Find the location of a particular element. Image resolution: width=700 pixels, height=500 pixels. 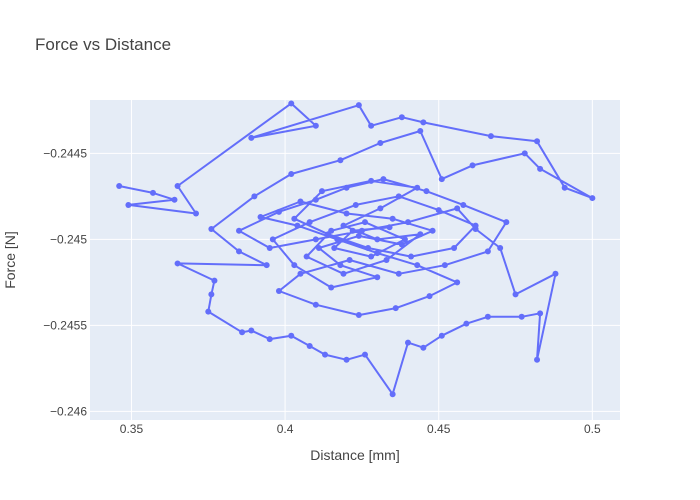

x-tick-label: 0.45 is located at coordinates (439, 429).